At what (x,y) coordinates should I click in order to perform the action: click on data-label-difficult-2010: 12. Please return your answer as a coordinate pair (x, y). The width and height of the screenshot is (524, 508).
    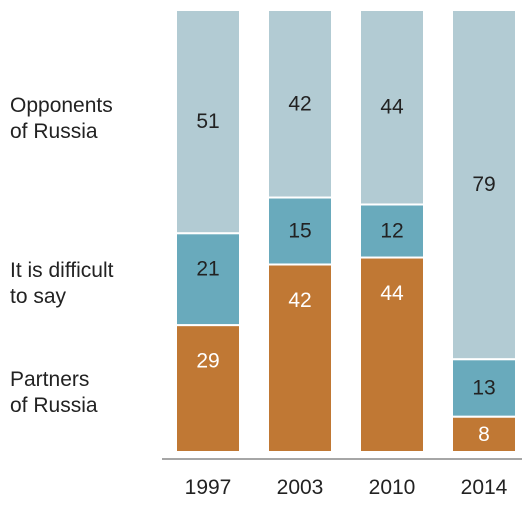
    Looking at the image, I should click on (391, 231).